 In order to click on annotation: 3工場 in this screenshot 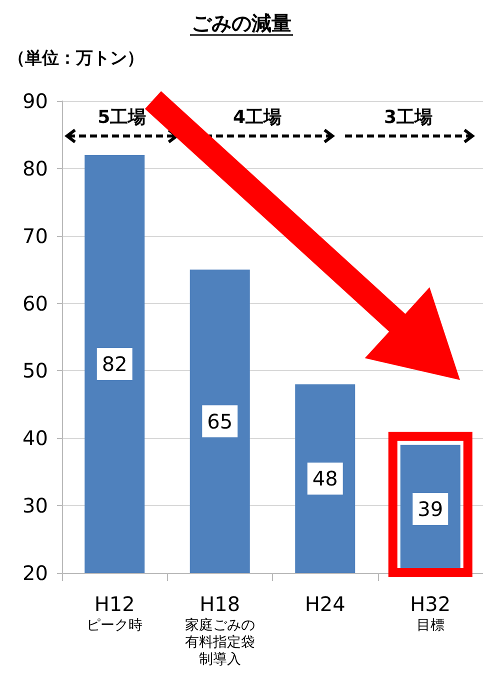, I will do `click(408, 117)`.